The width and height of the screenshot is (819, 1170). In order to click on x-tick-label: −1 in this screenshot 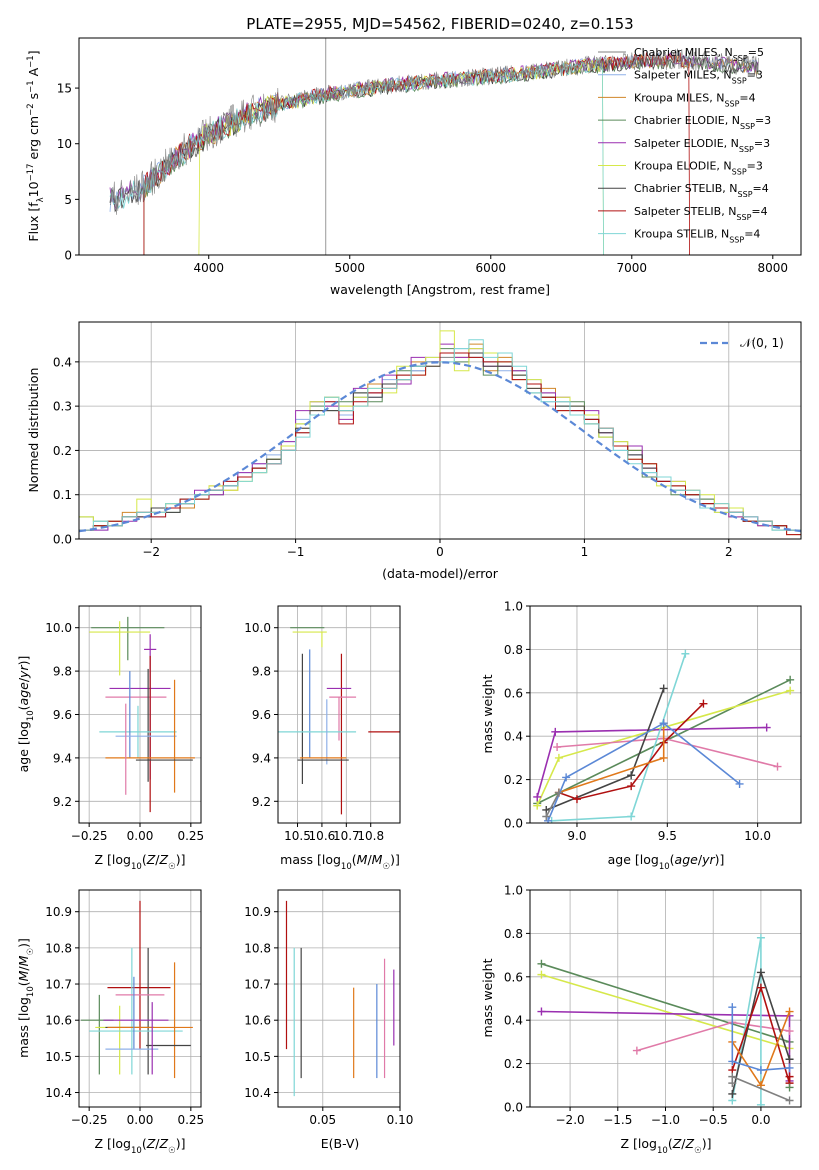, I will do `click(296, 552)`.